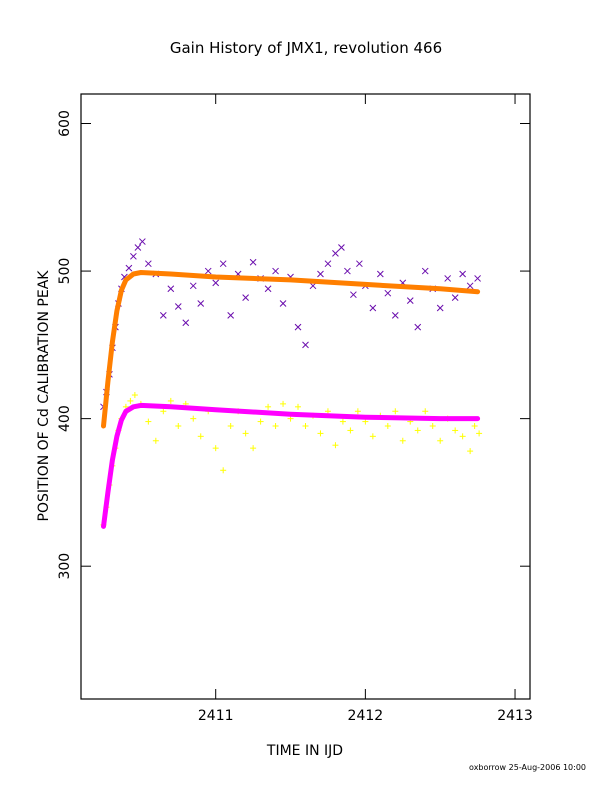  What do you see at coordinates (366, 716) in the screenshot?
I see `x-tick-label: 2412` at bounding box center [366, 716].